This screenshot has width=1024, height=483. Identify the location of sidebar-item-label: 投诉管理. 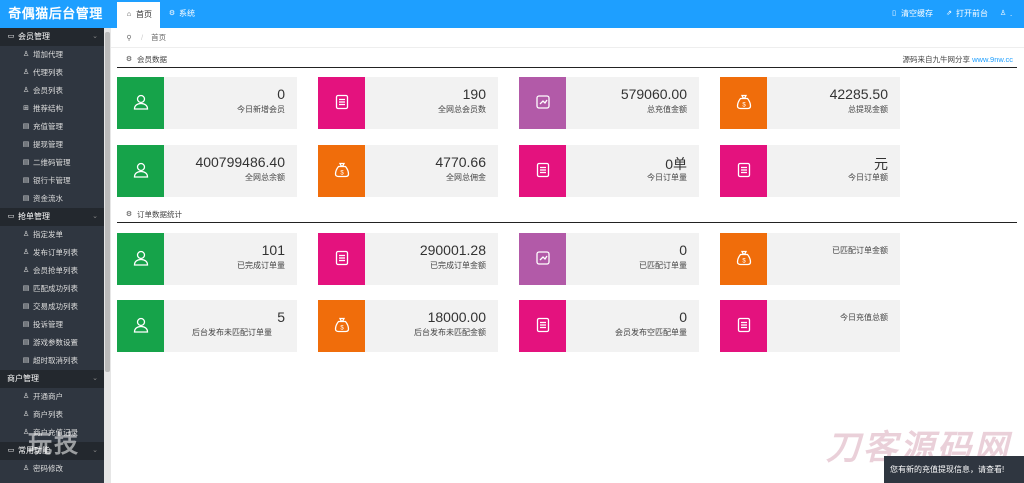
(48, 324).